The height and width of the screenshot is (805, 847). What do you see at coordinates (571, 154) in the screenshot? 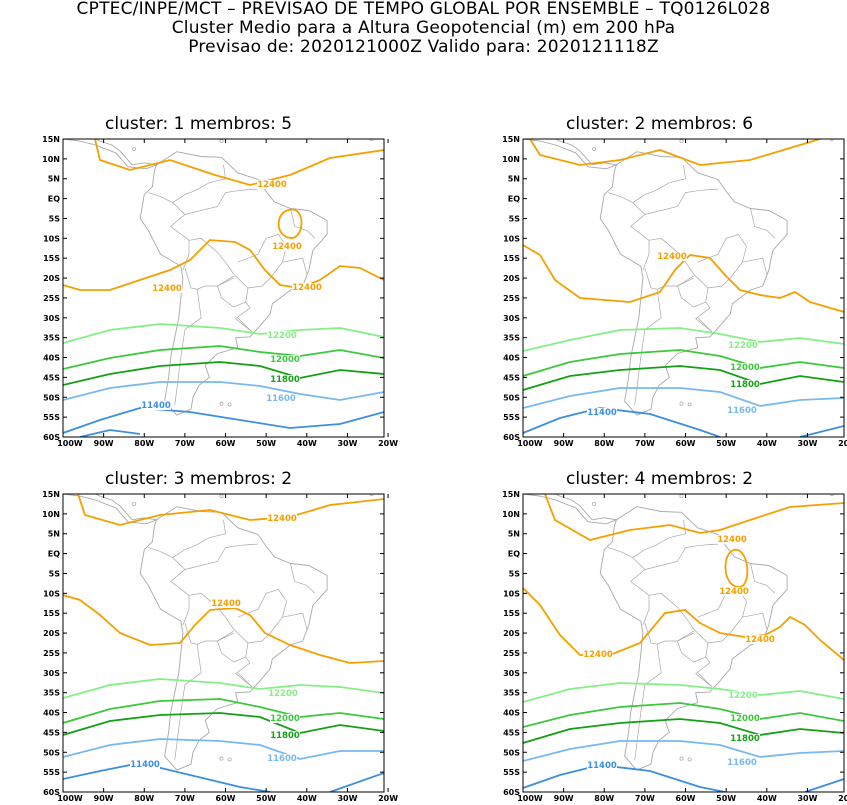
I see `central-america-coastline` at bounding box center [571, 154].